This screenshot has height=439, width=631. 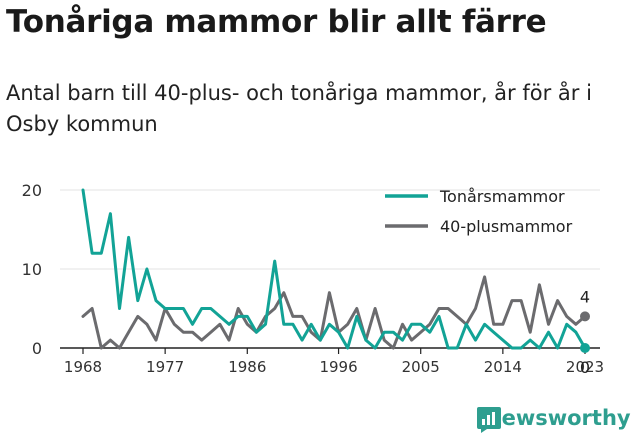 What do you see at coordinates (503, 367) in the screenshot?
I see `x-tick-label-2014: 2014` at bounding box center [503, 367].